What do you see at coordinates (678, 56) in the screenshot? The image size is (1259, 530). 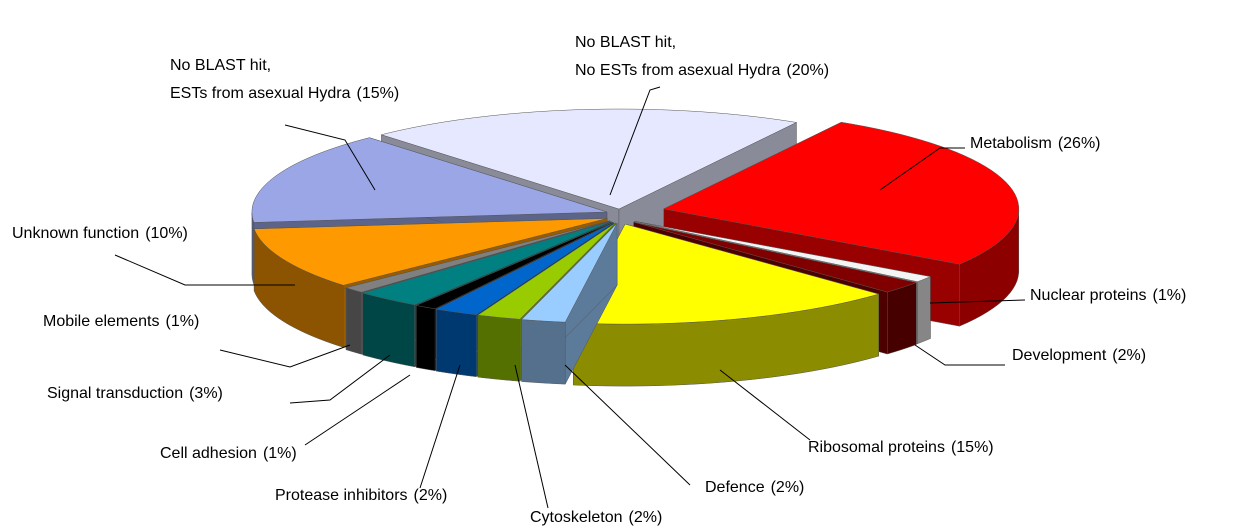 I see `category-name: No BLAST hit, No ESTs from asexual Hydra` at bounding box center [678, 56].